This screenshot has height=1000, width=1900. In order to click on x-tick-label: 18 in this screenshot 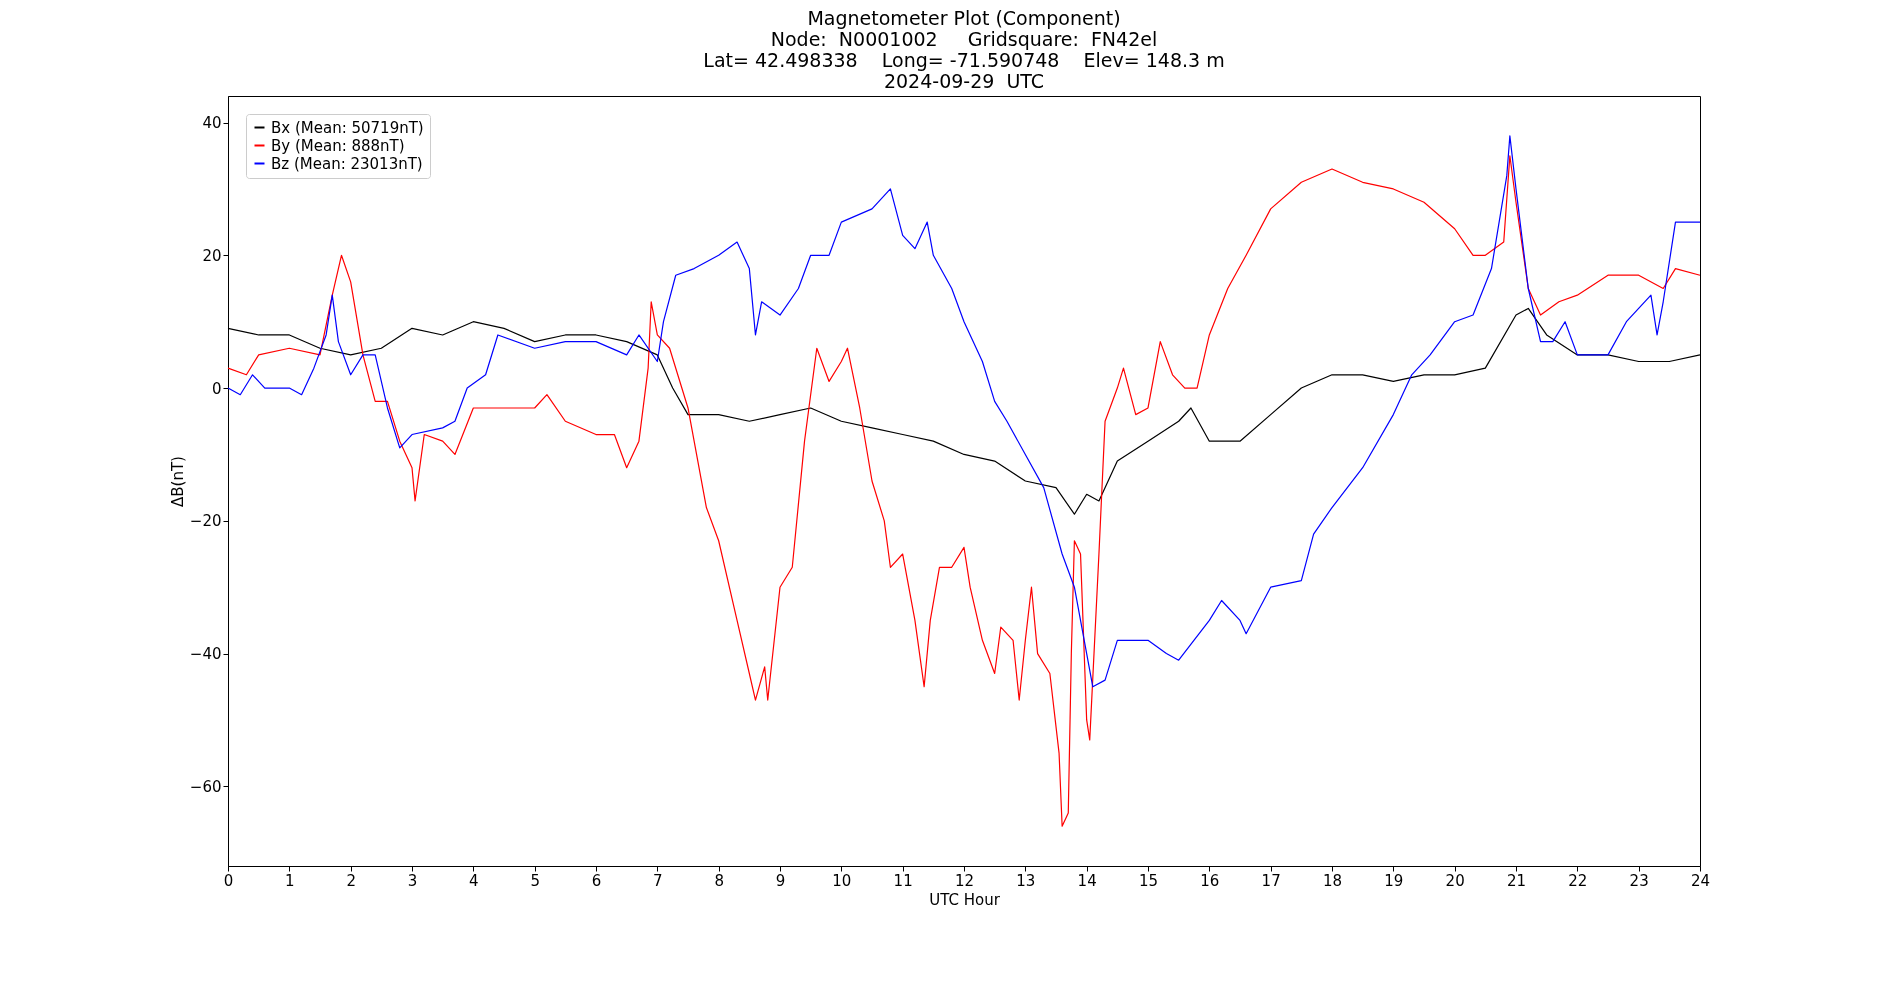, I will do `click(1332, 880)`.